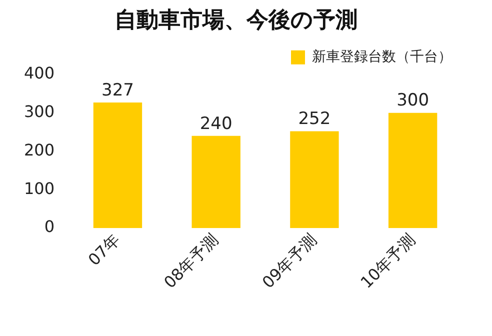  I want to click on x-tick-label: 09年予測, so click(289, 261).